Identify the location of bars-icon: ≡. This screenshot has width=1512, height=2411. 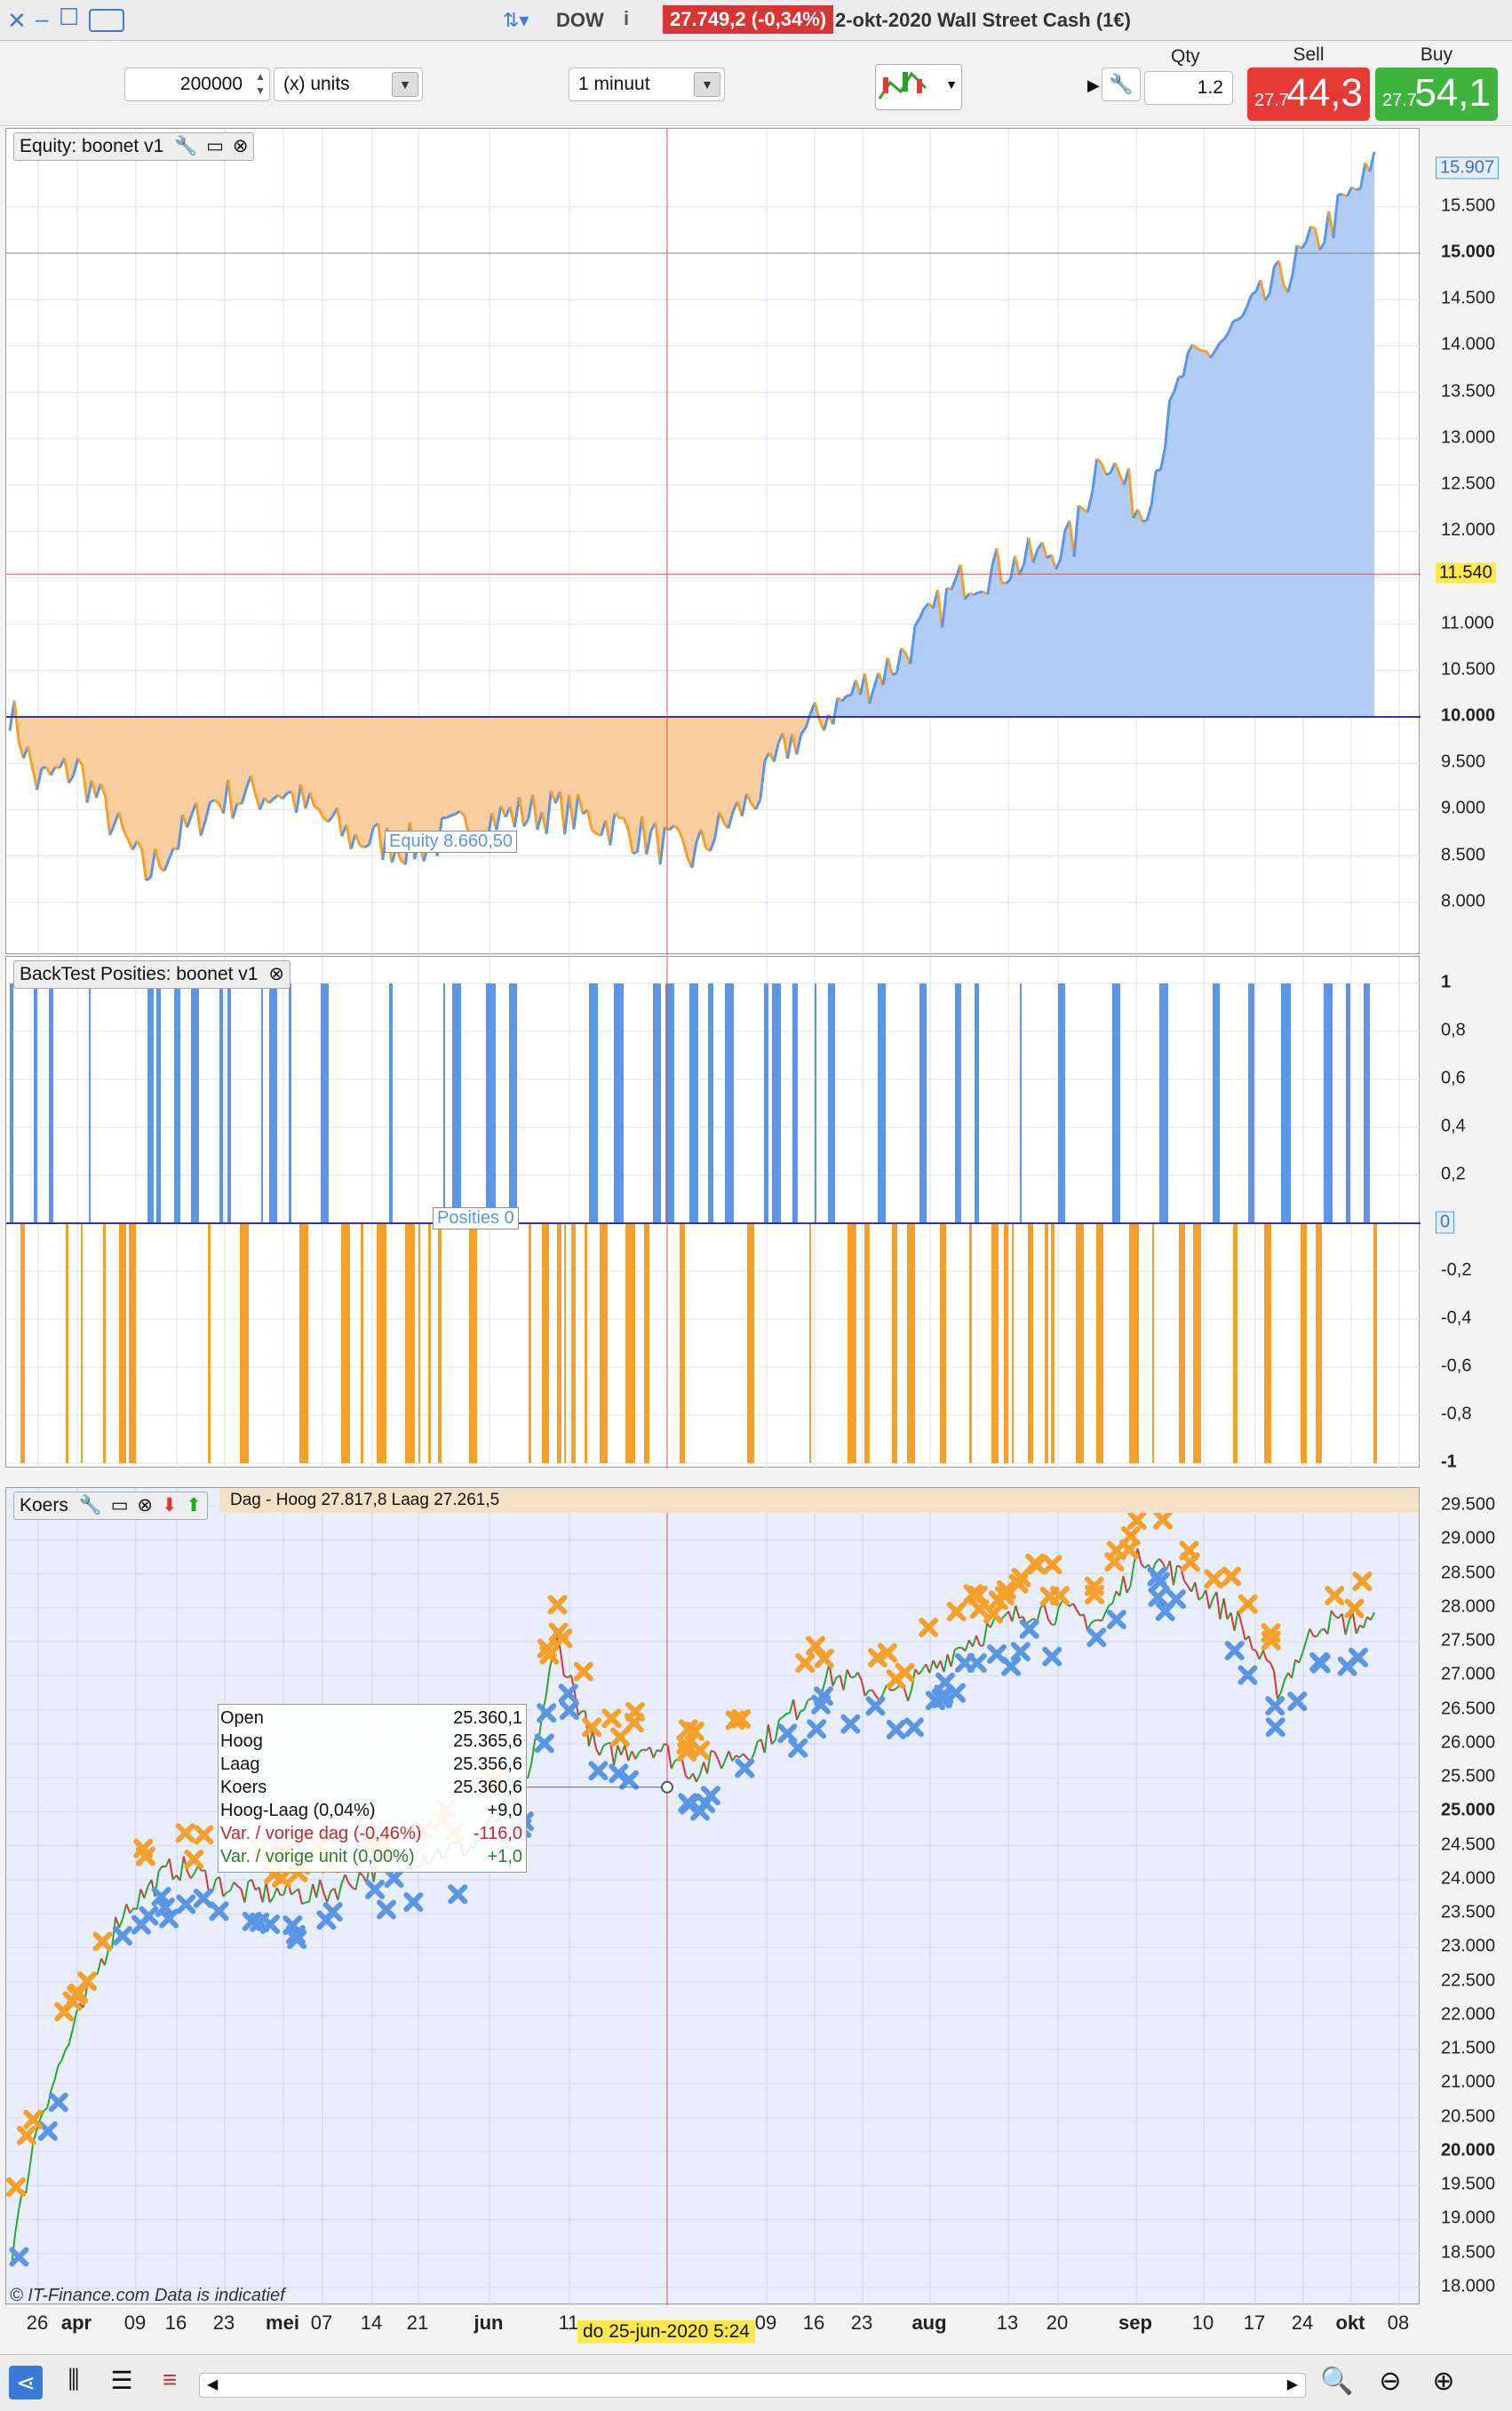
(170, 2379).